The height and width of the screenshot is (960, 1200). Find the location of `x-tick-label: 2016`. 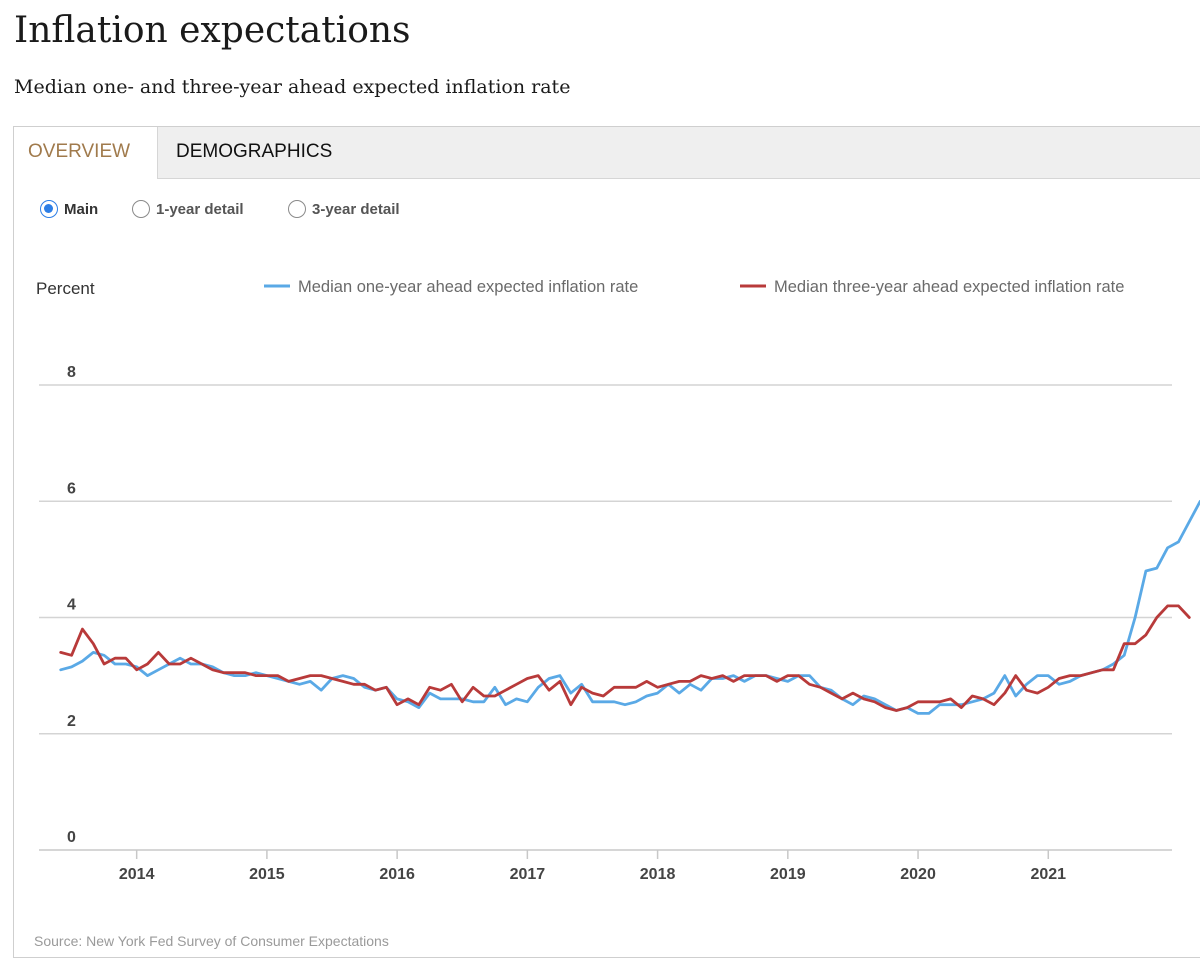

x-tick-label: 2016 is located at coordinates (397, 874).